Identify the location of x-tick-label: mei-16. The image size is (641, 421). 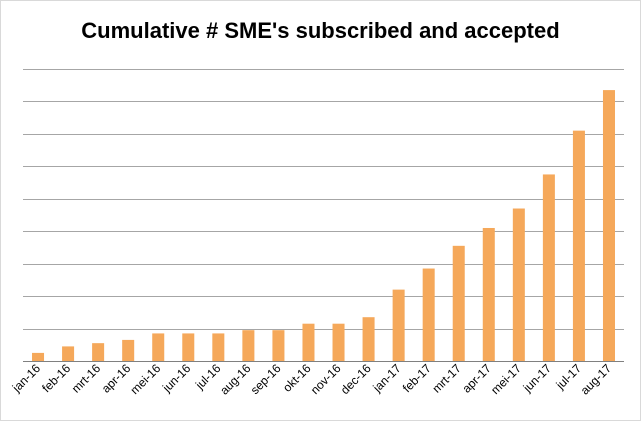
(145, 379).